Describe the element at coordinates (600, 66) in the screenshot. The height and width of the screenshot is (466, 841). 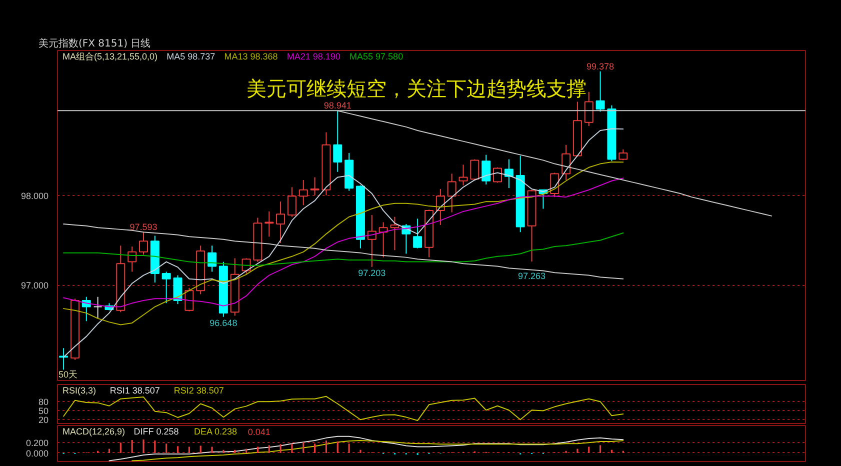
I see `annotation: 99.378` at that location.